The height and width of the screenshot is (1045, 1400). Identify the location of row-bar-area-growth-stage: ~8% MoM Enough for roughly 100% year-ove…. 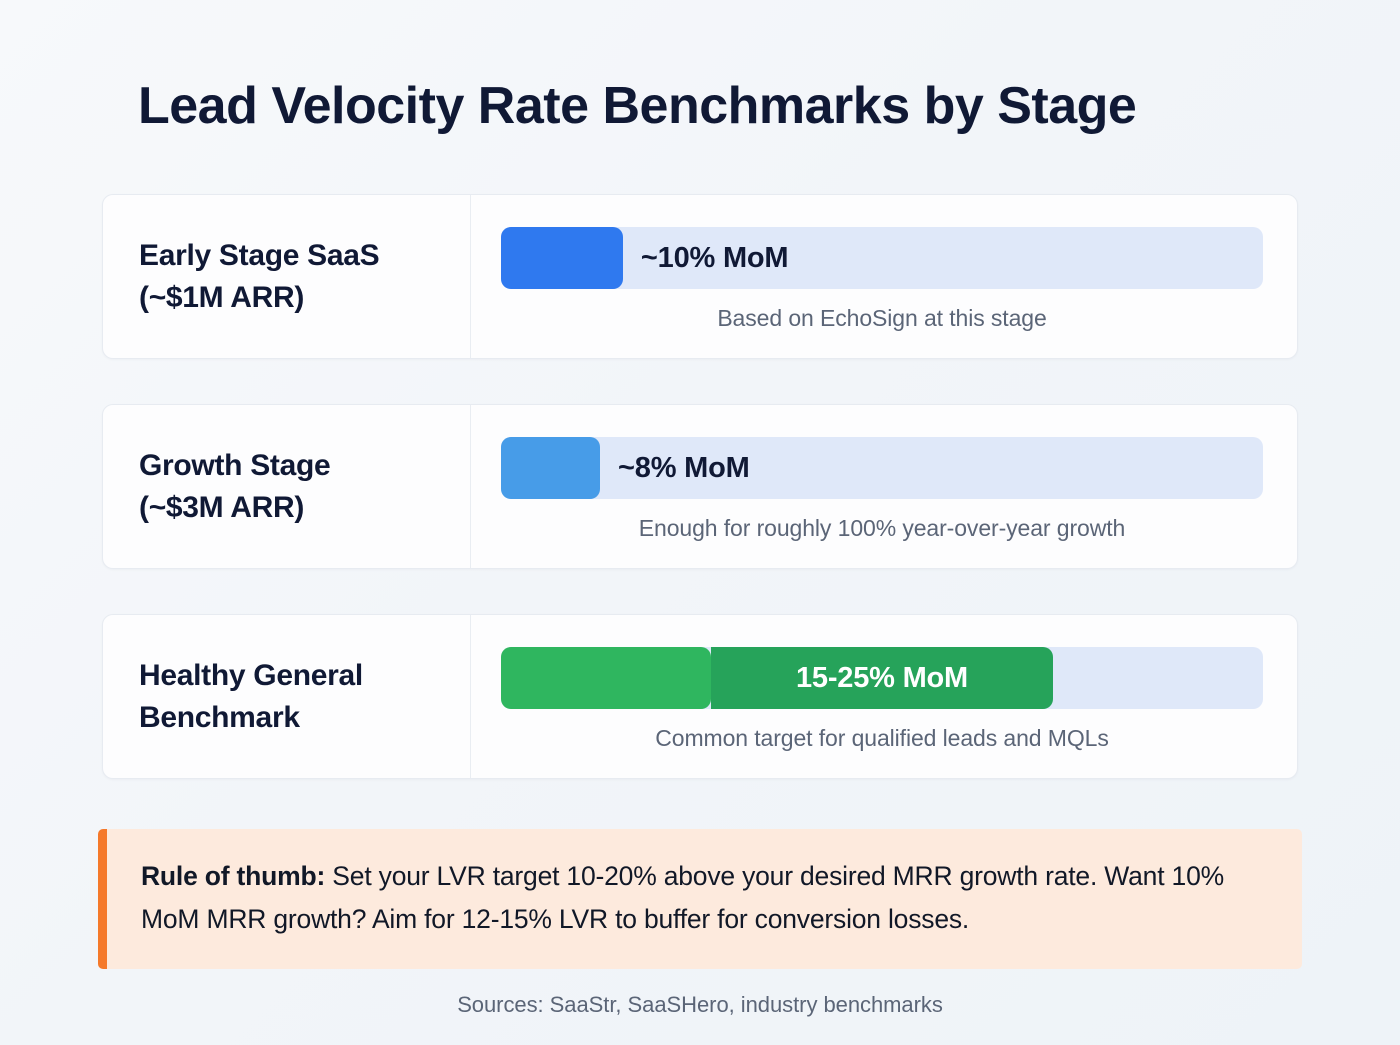
(884, 486).